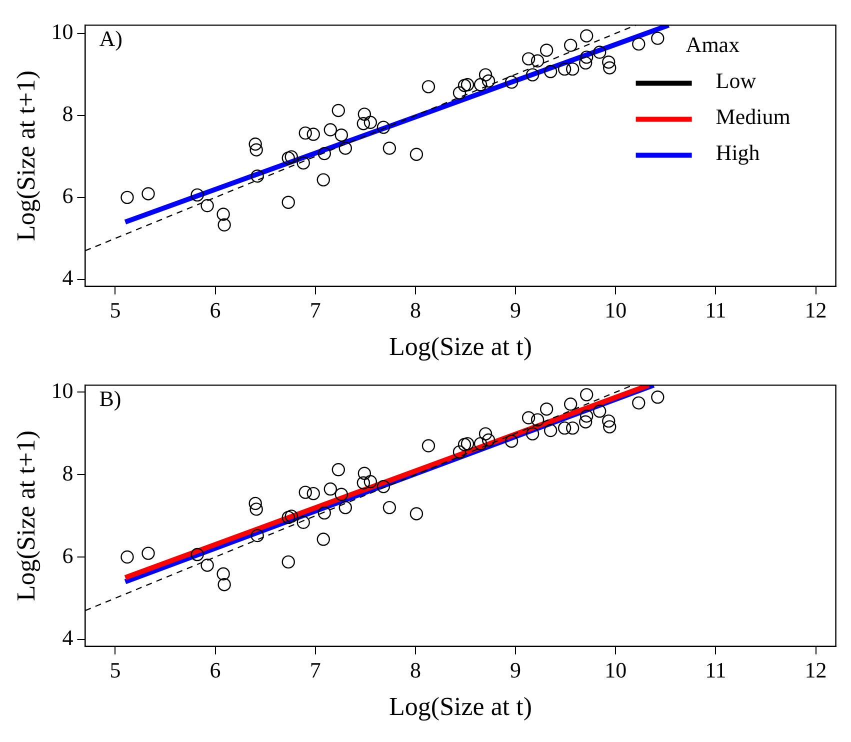  I want to click on legend-title: Amax, so click(713, 44).